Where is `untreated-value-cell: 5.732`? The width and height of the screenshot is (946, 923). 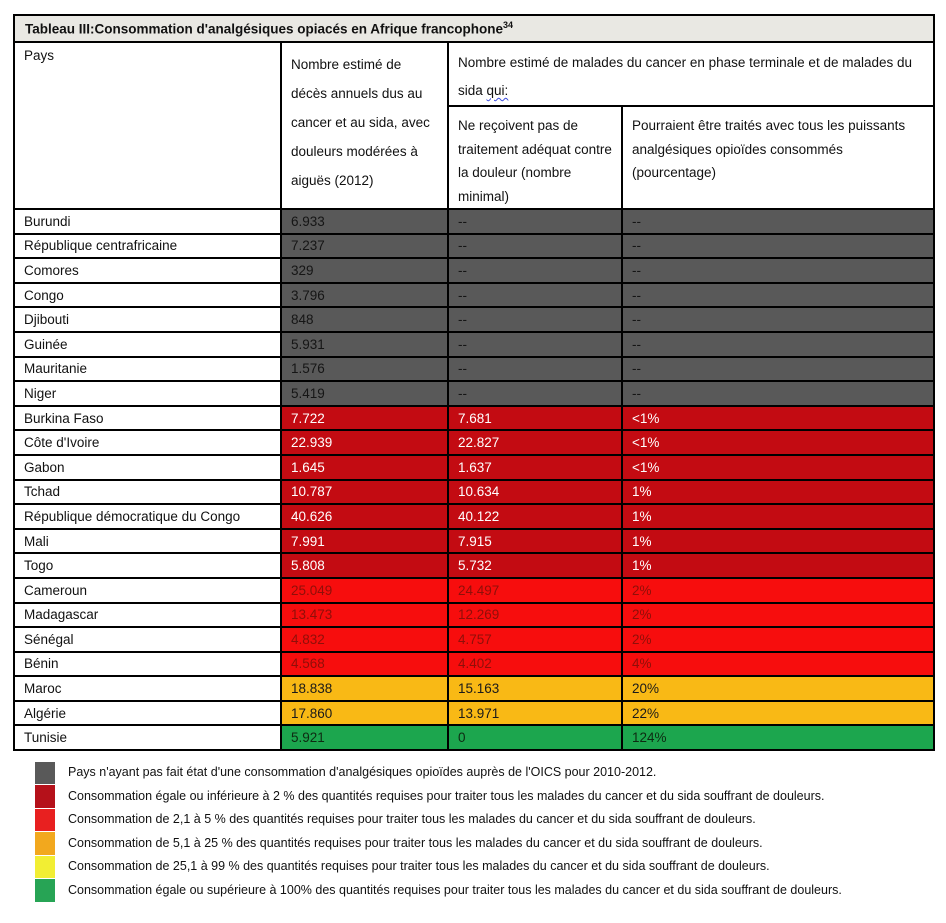
untreated-value-cell: 5.732 is located at coordinates (535, 565).